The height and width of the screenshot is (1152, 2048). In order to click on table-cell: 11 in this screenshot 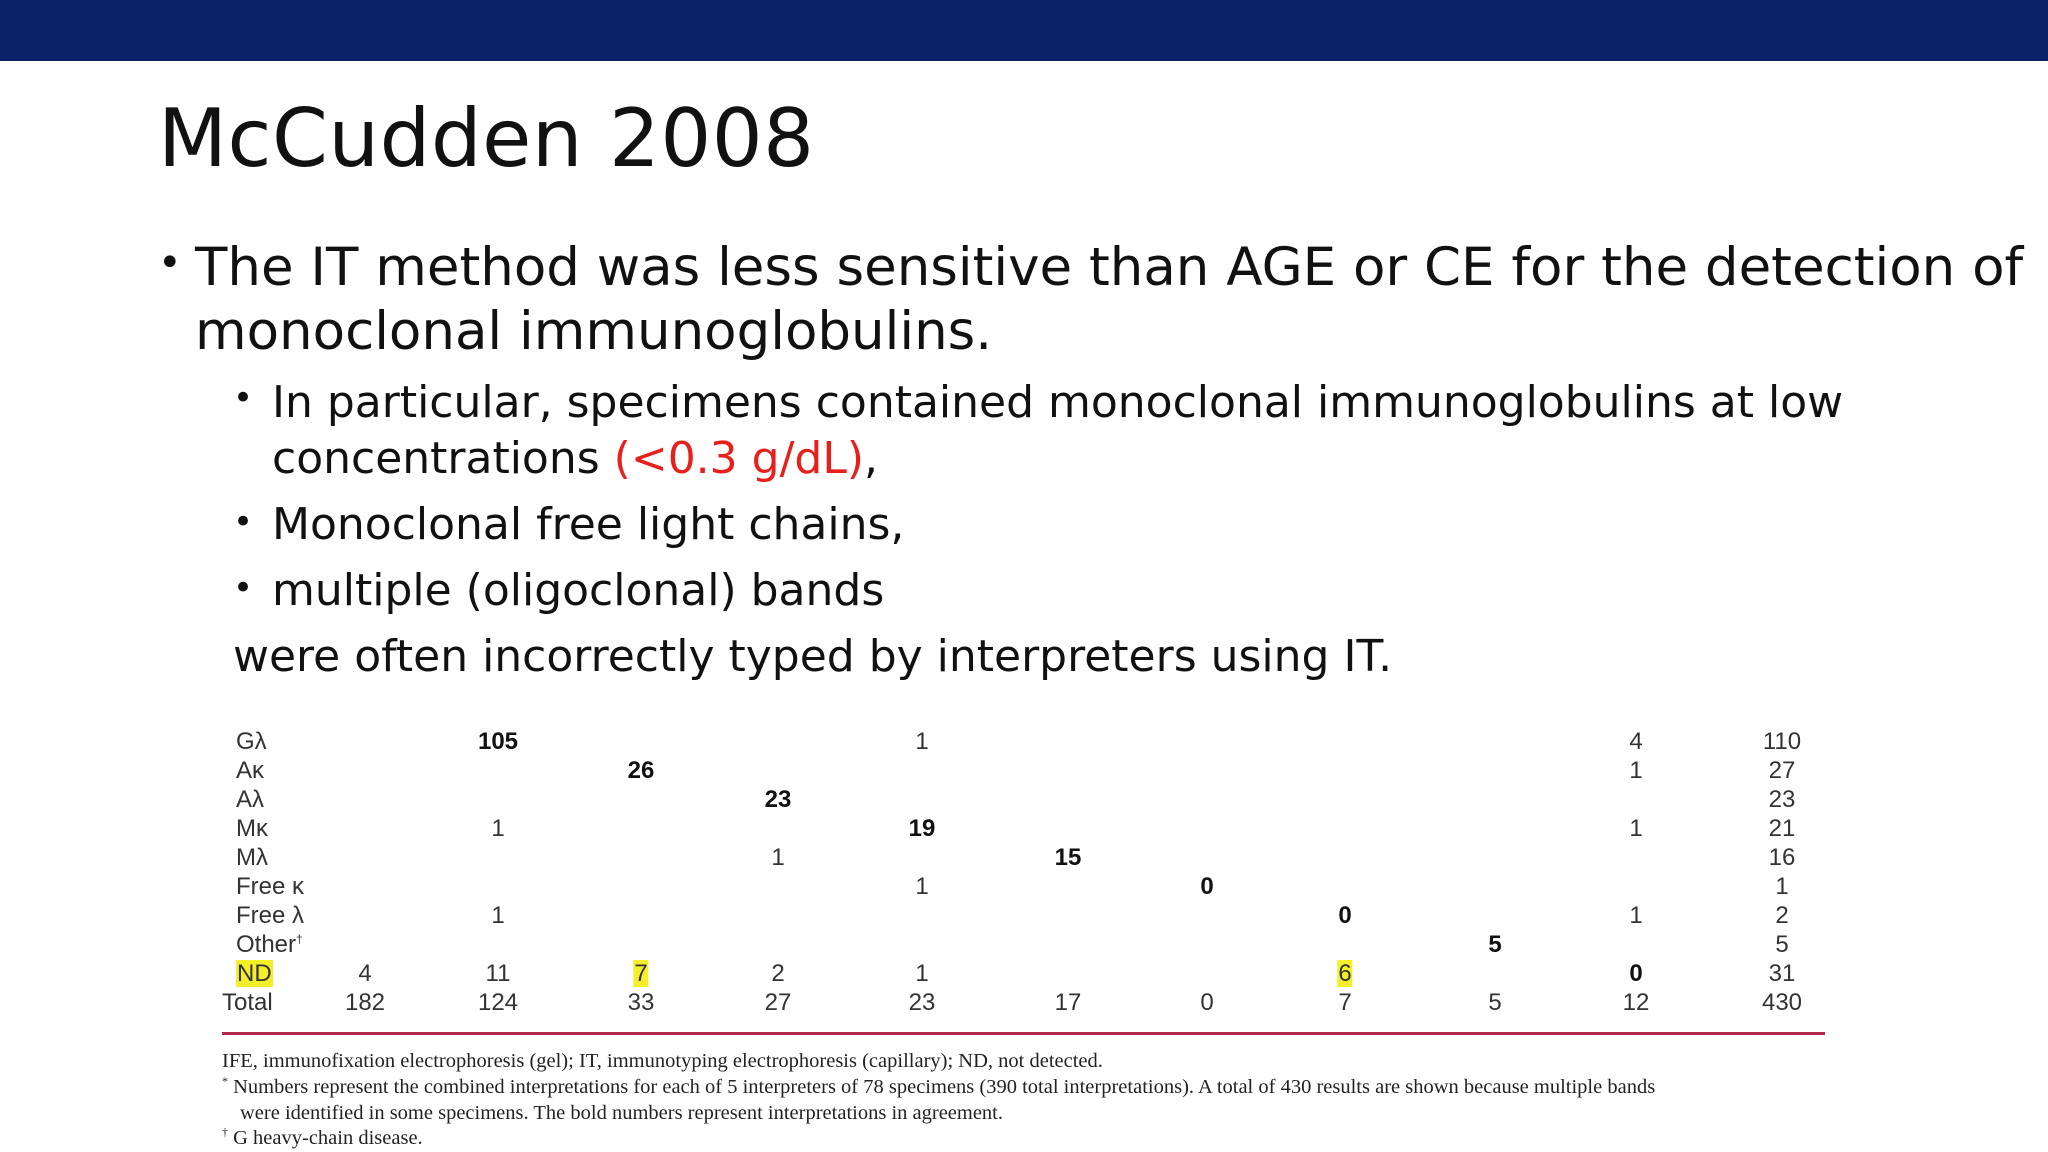, I will do `click(498, 973)`.